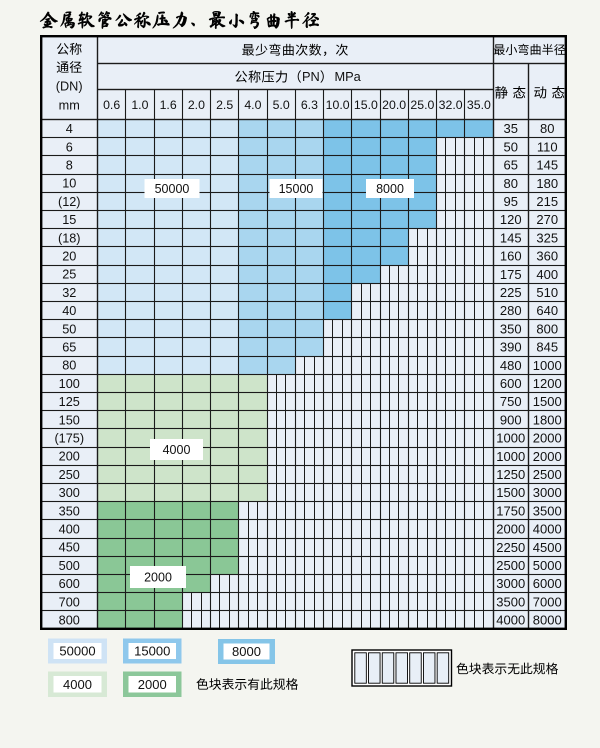 Image resolution: width=600 pixels, height=748 pixels. I want to click on svg-text: 700, so click(69, 602).